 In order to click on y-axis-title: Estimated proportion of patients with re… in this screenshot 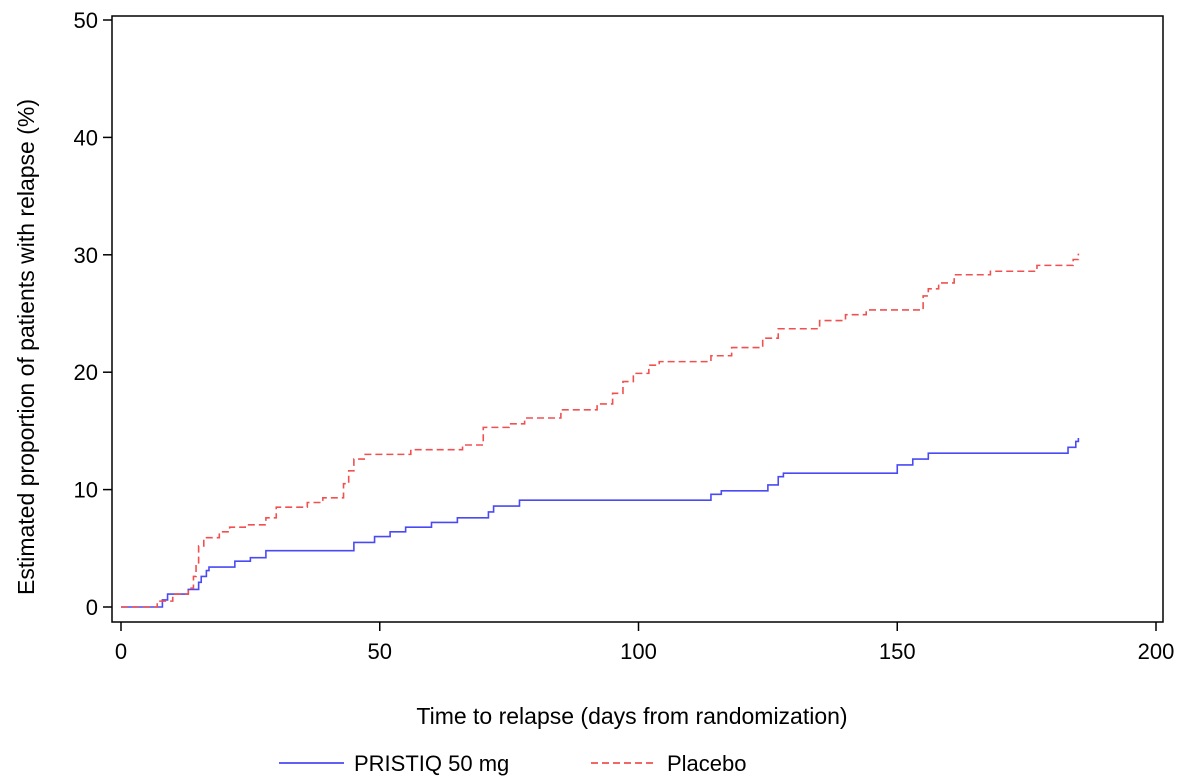, I will do `click(26, 347)`.